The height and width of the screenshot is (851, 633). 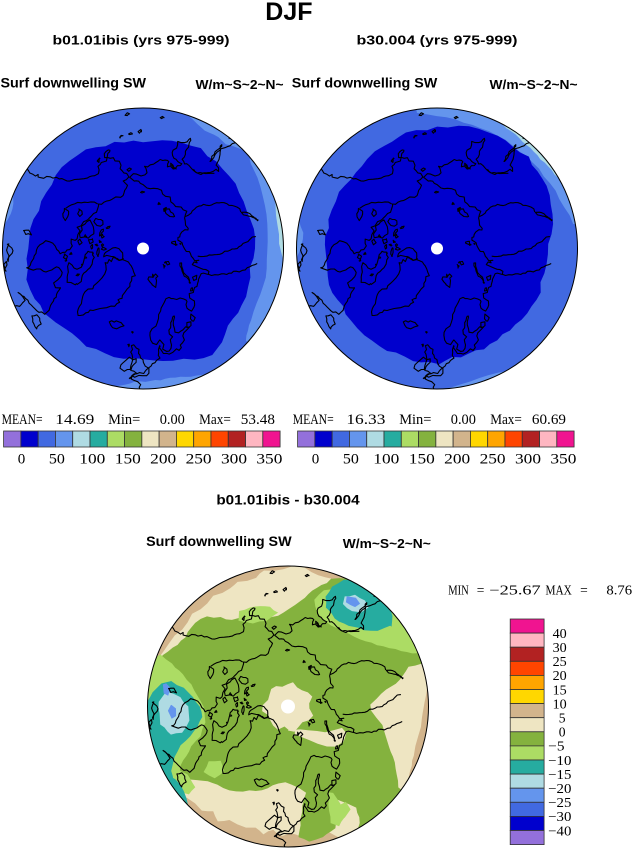 What do you see at coordinates (365, 420) in the screenshot?
I see `svg-text: 16.33` at bounding box center [365, 420].